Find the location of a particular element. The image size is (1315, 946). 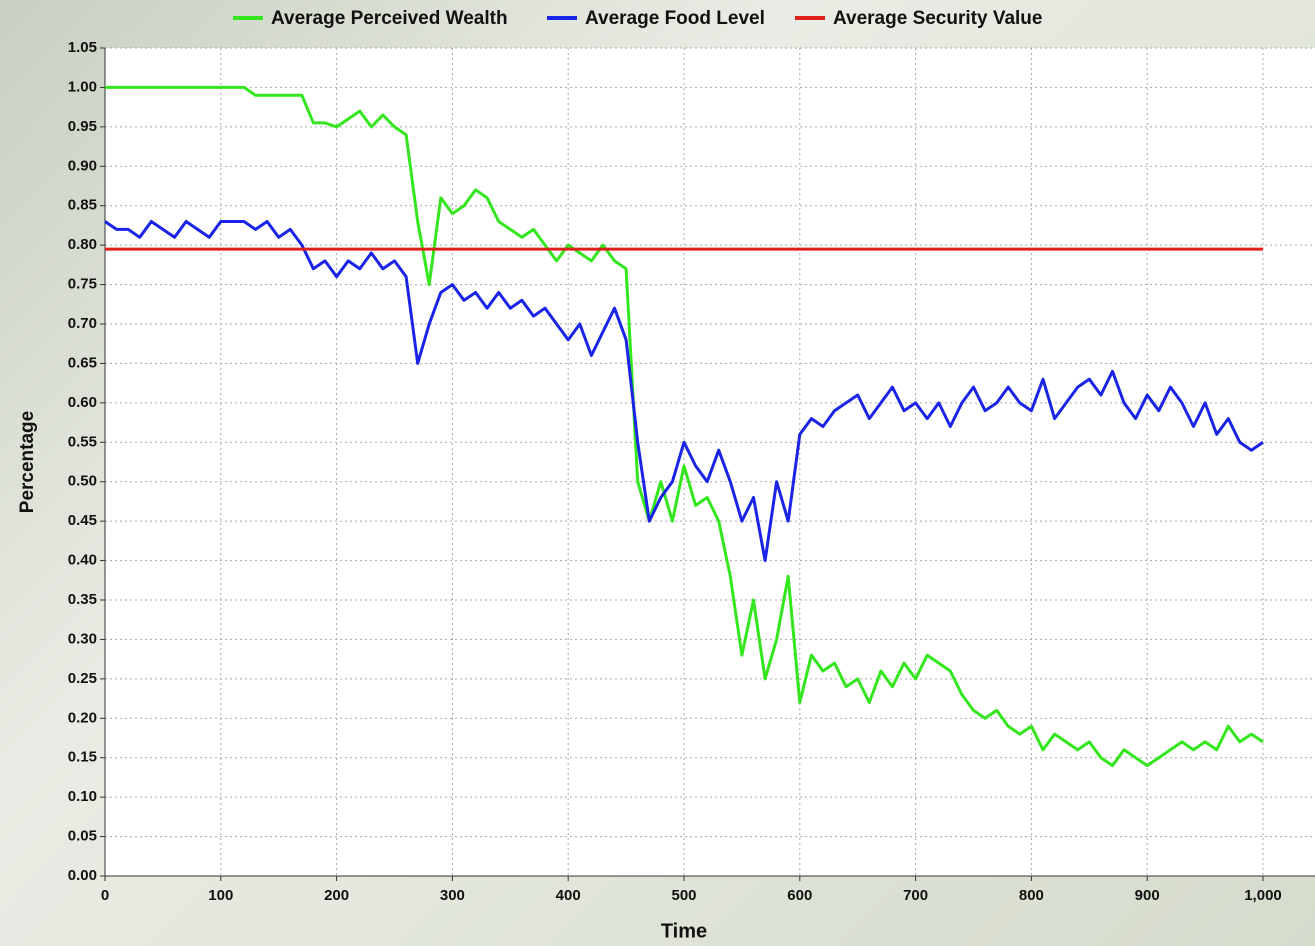

y-tick-label: 1.00 is located at coordinates (82, 86).